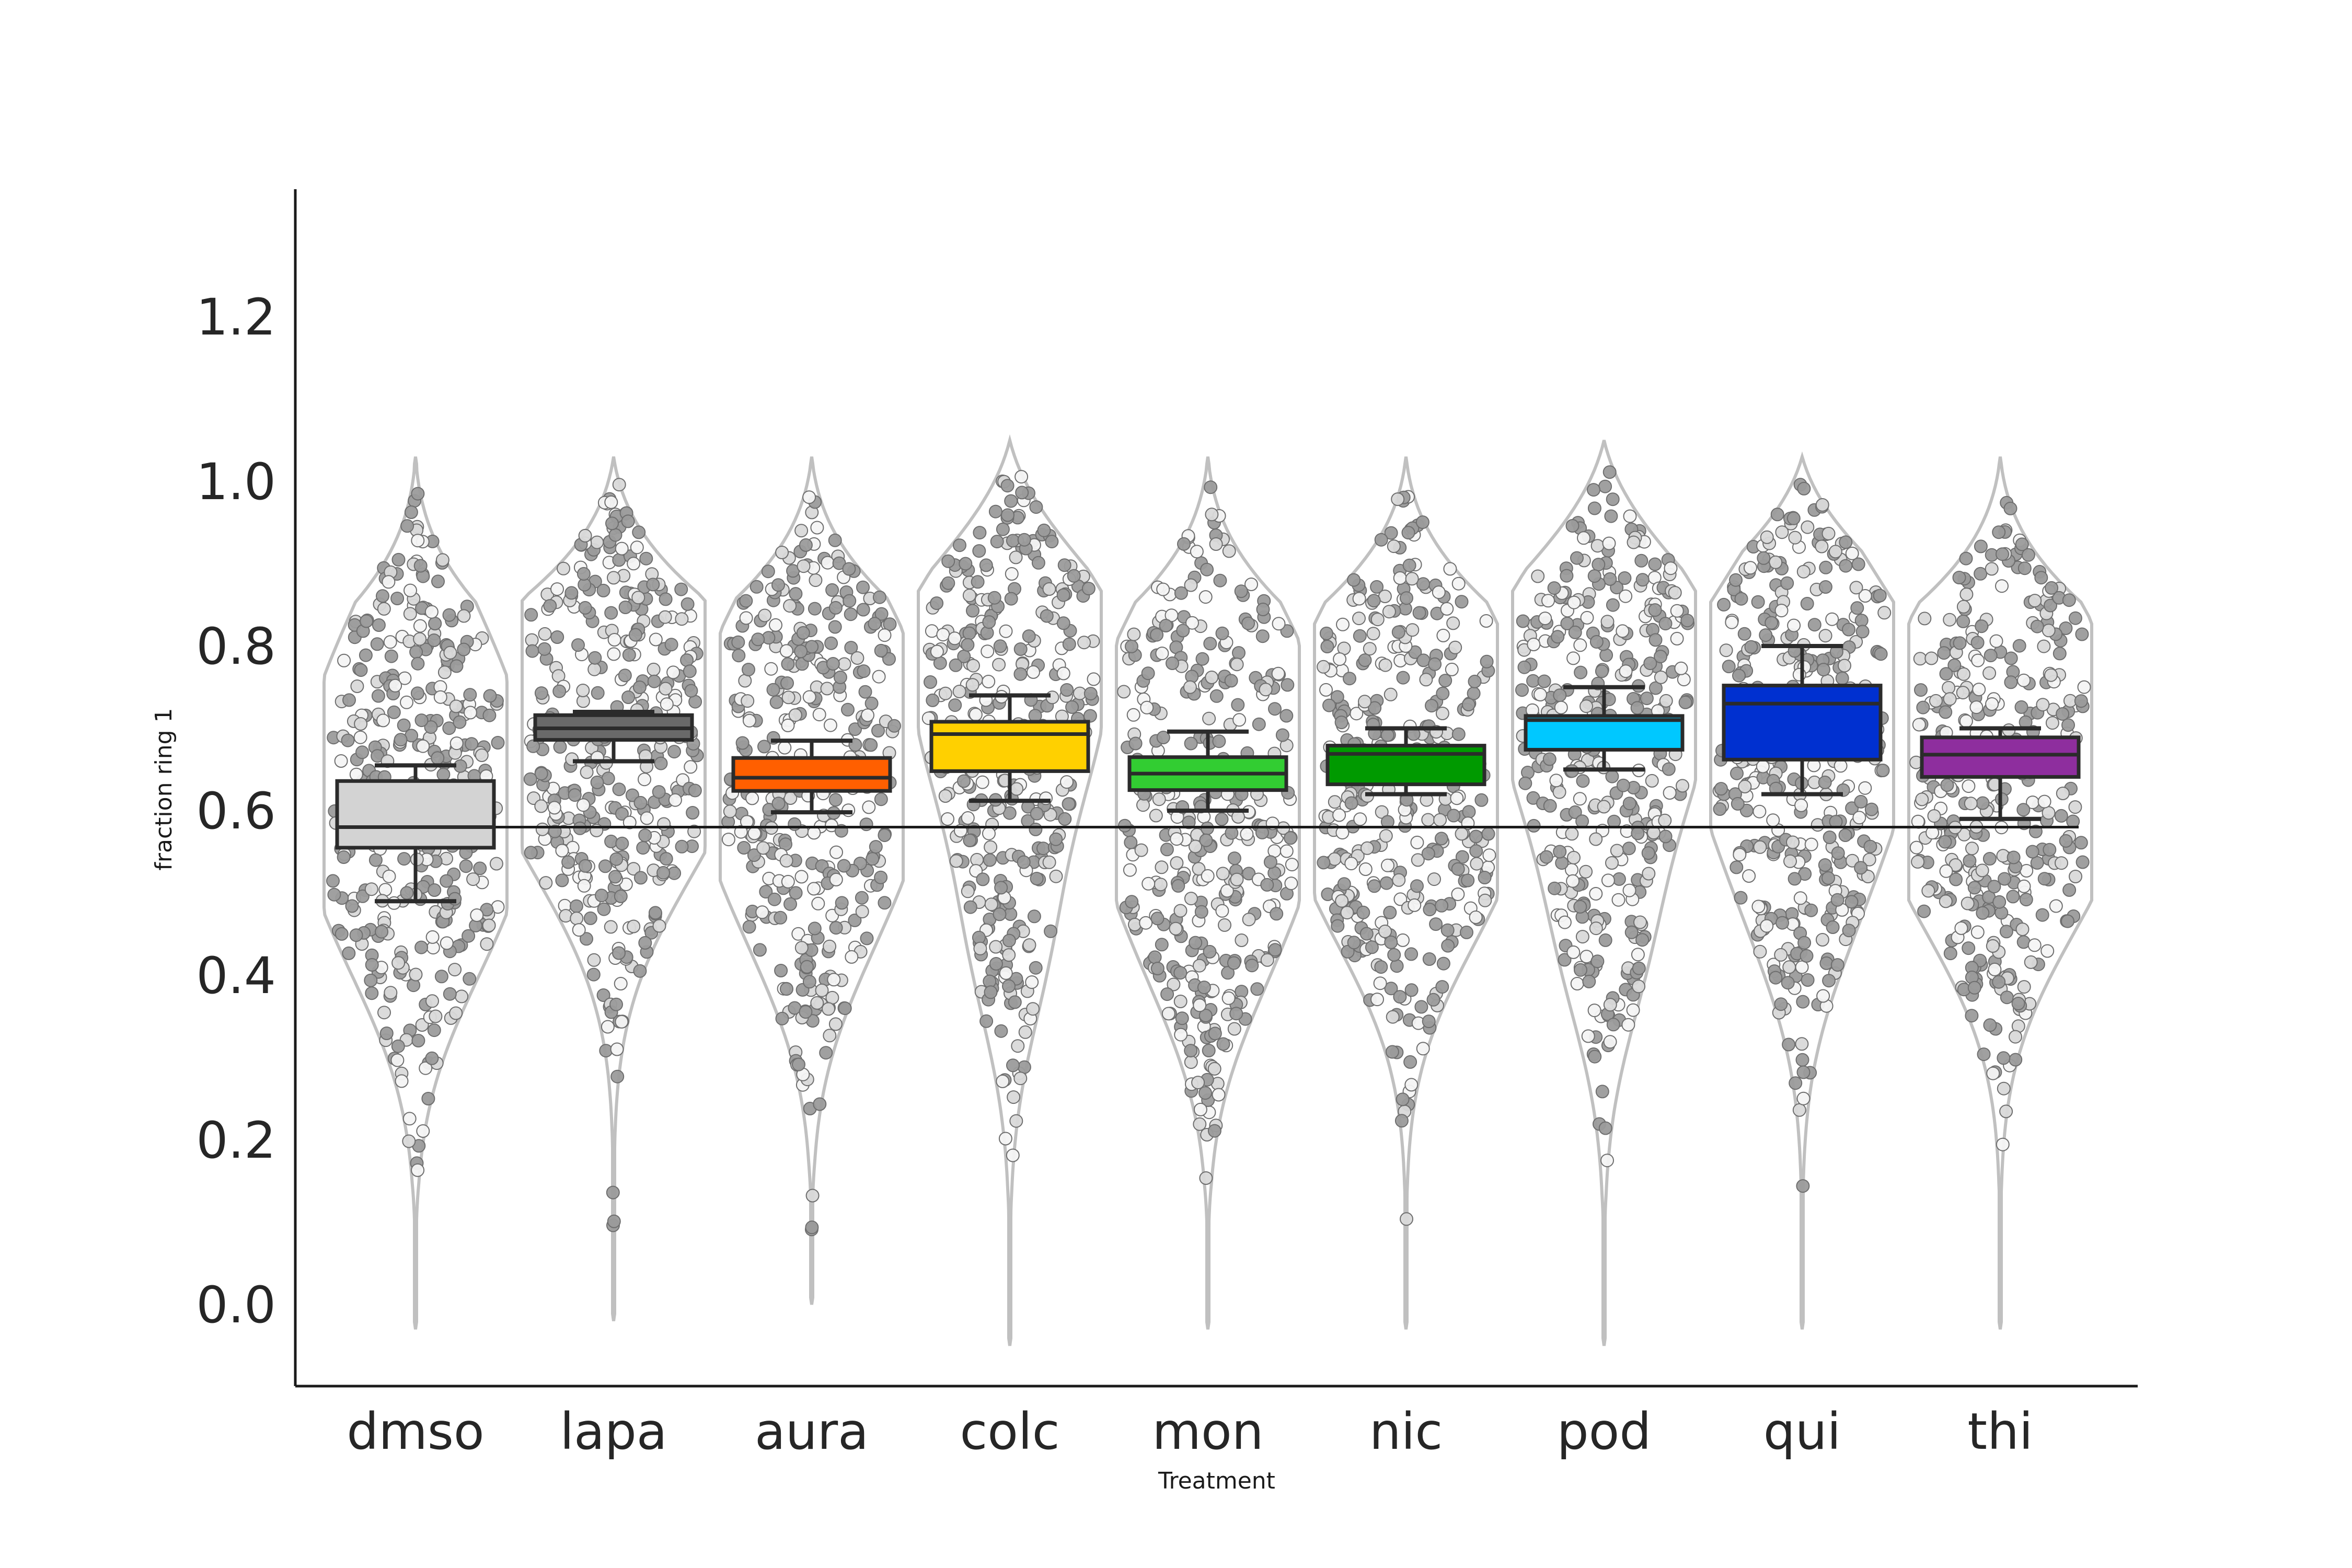 This screenshot has width=2352, height=1568. Describe the element at coordinates (1406, 1431) in the screenshot. I see `x-tick-label: nic` at that location.